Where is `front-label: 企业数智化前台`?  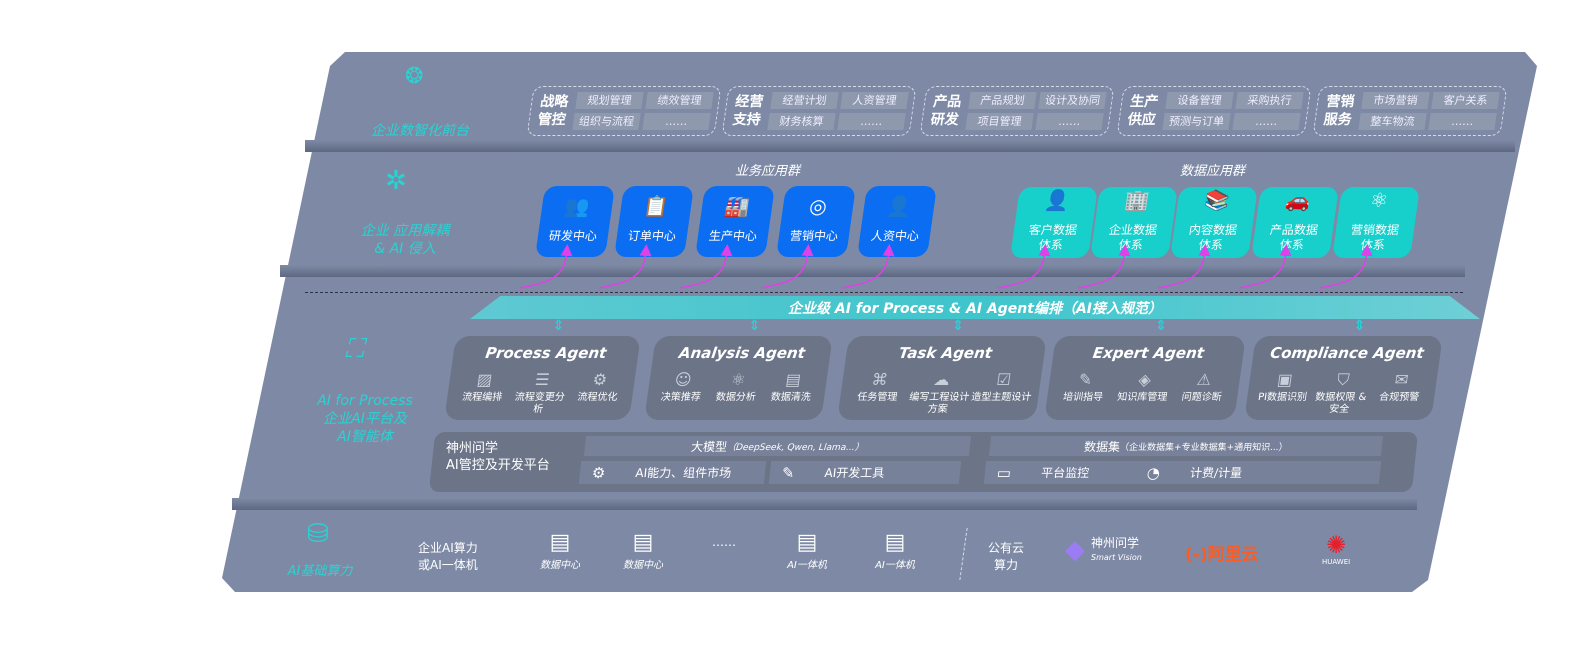
front-label: 企业数智化前台 is located at coordinates (420, 131).